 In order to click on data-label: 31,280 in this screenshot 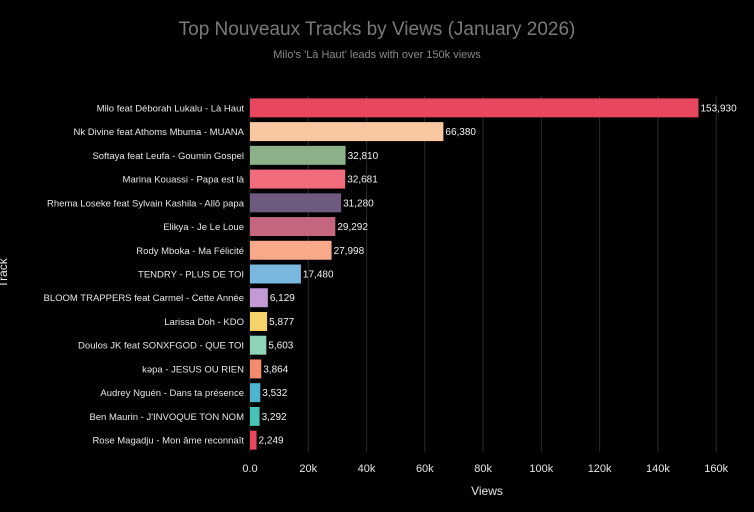, I will do `click(358, 203)`.